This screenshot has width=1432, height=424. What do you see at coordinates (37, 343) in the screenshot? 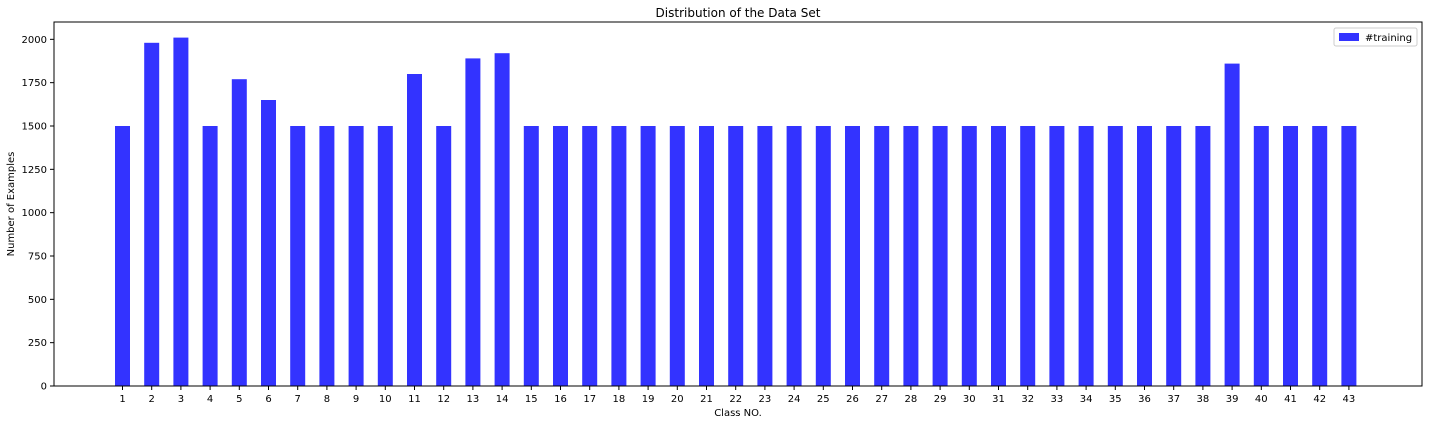
I see `y-tick-label: 250` at bounding box center [37, 343].